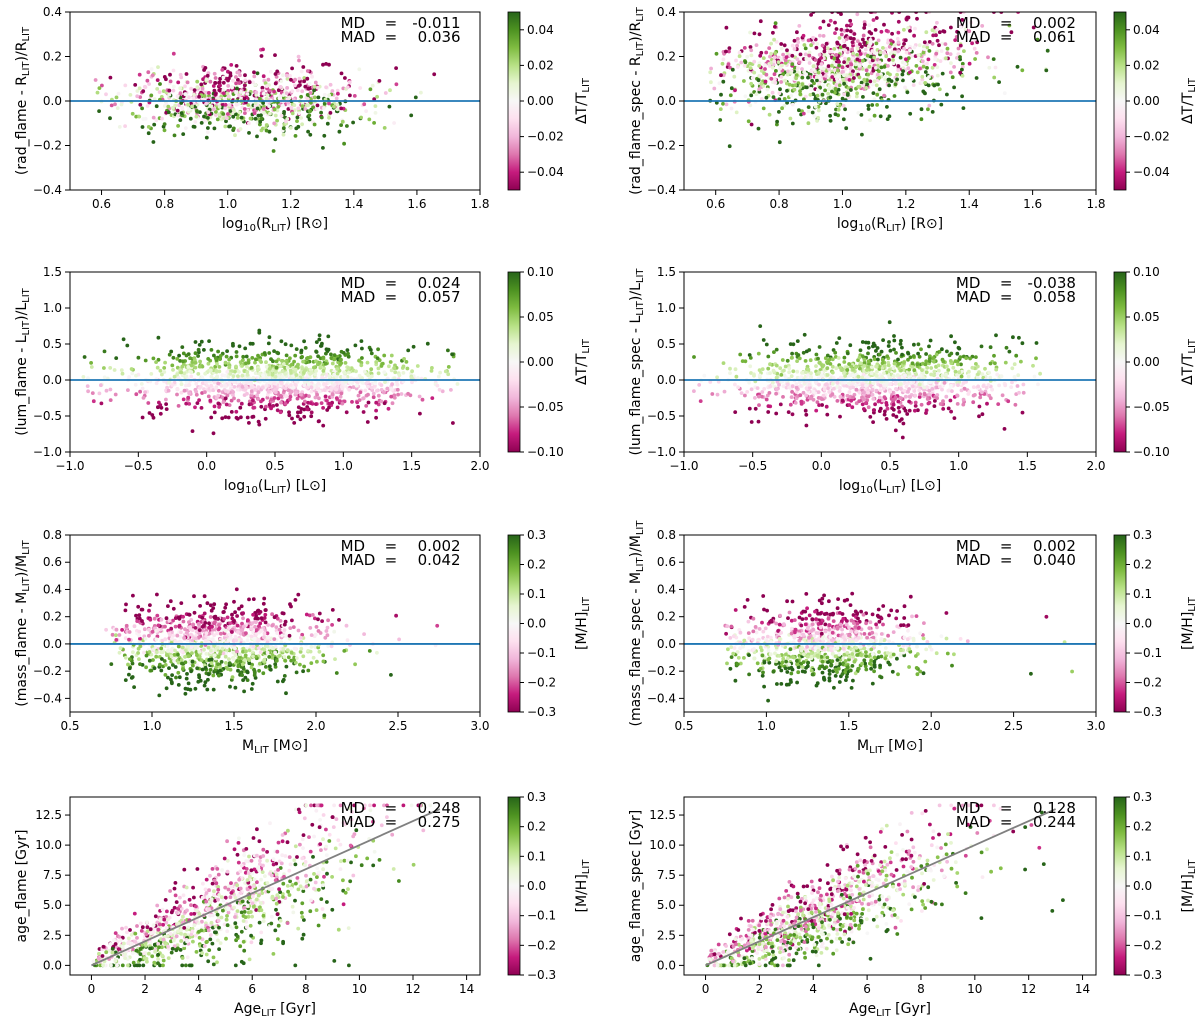  I want to click on y-tick-label: 1.0, so click(666, 308).